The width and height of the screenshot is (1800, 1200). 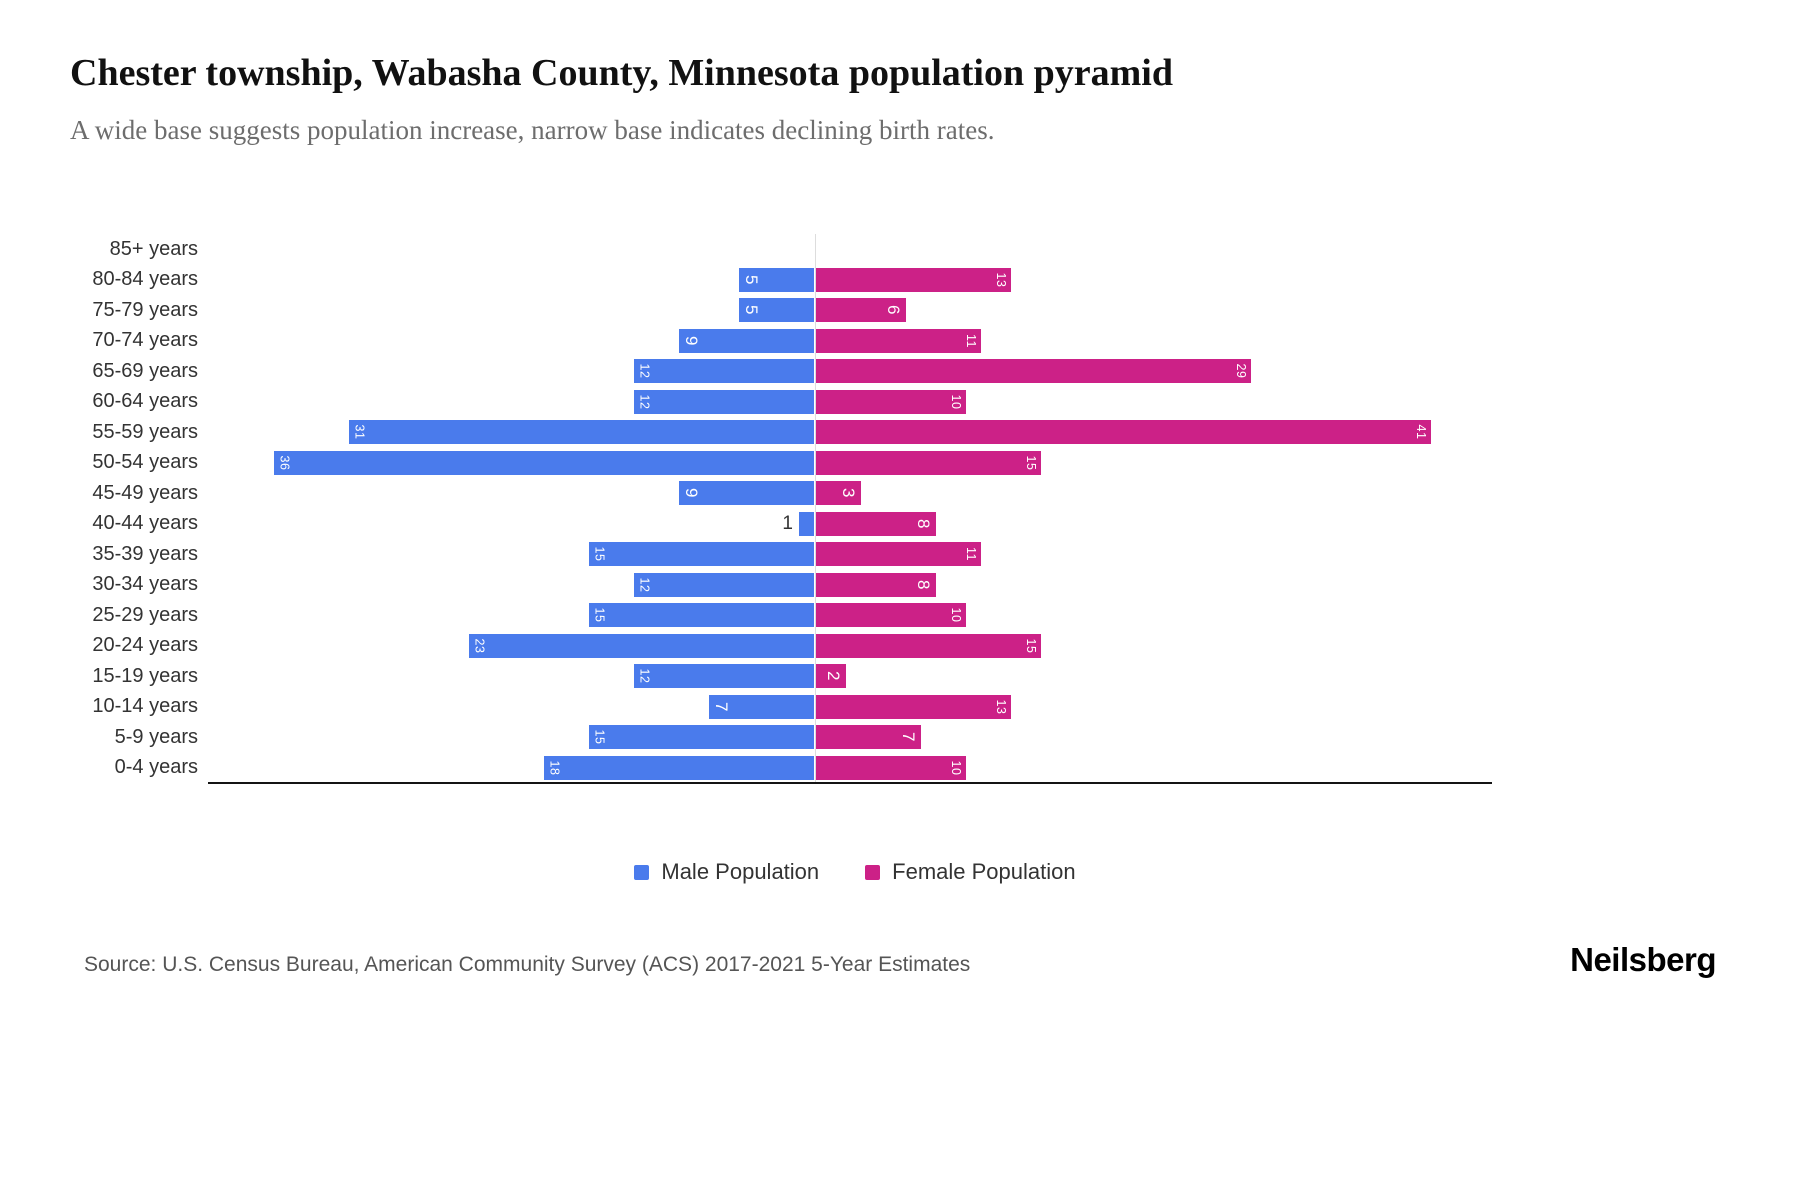 I want to click on pyramid-row: 80-84 years 5 13, so click(x=790, y=280).